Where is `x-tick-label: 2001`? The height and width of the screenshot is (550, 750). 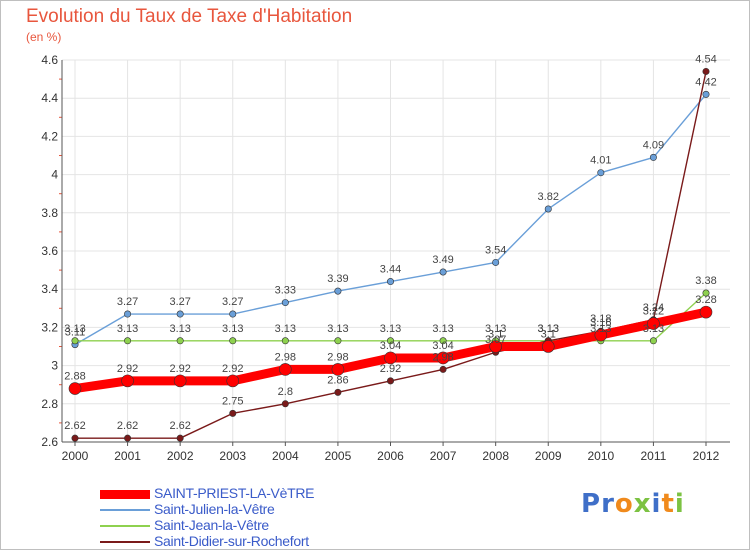
x-tick-label: 2001 is located at coordinates (127, 456).